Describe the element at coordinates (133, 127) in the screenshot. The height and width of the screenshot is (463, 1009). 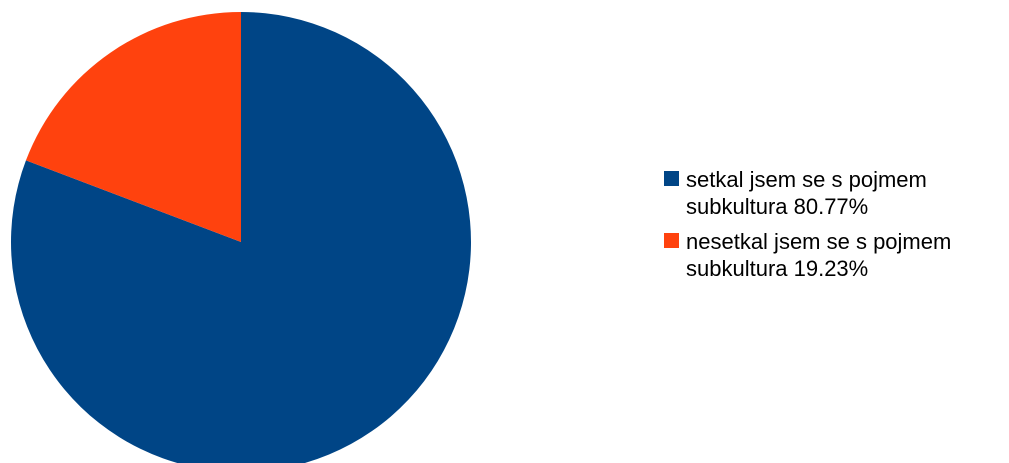
I see `pie-slice-nesetkal` at that location.